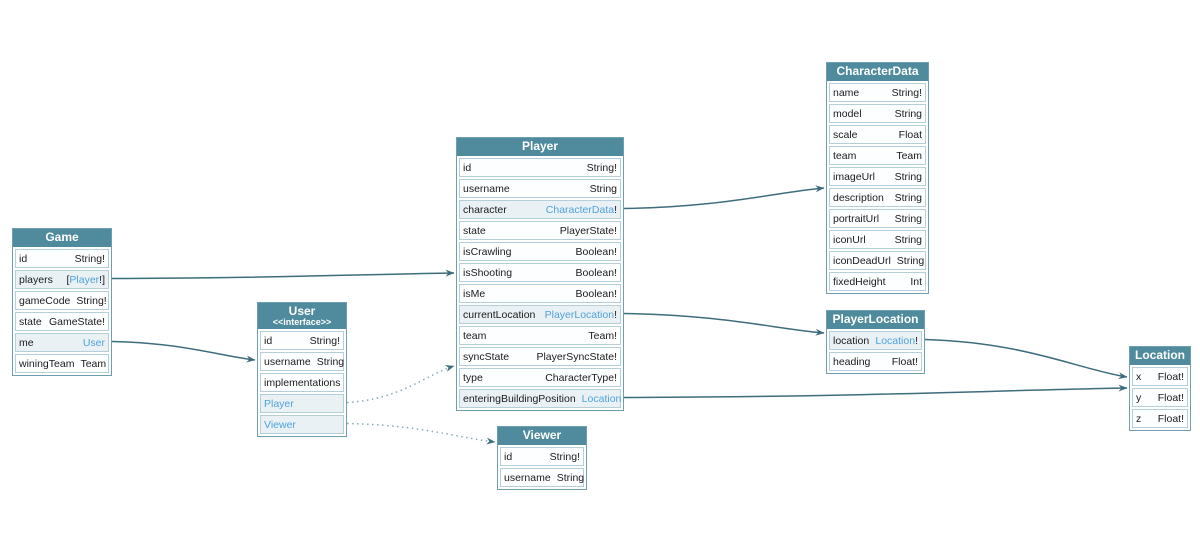 This screenshot has height=547, width=1200. I want to click on field-row-player-isshooting: isShooting Boolean!, so click(540, 272).